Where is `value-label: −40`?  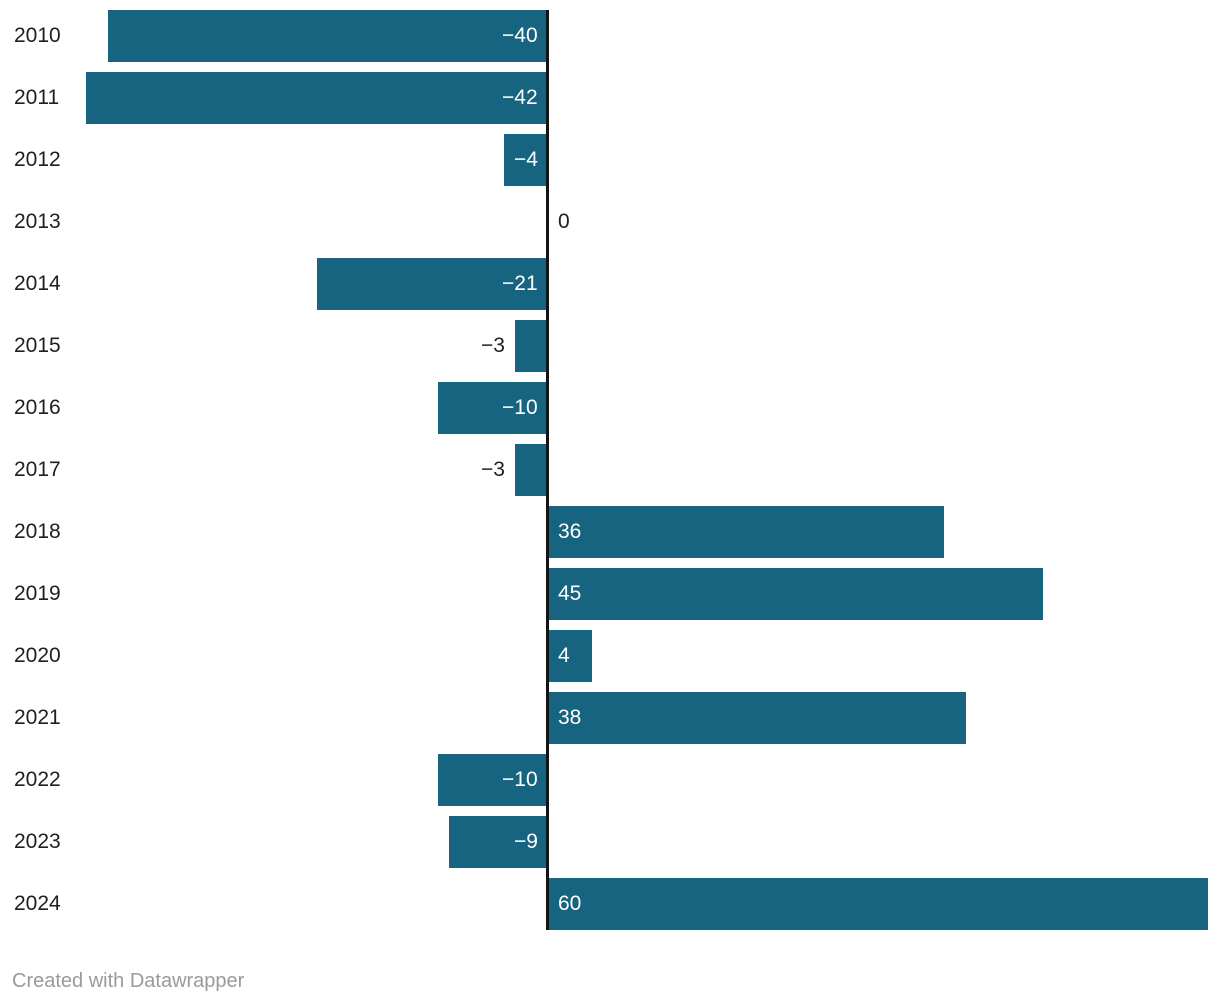
value-label: −40 is located at coordinates (520, 35).